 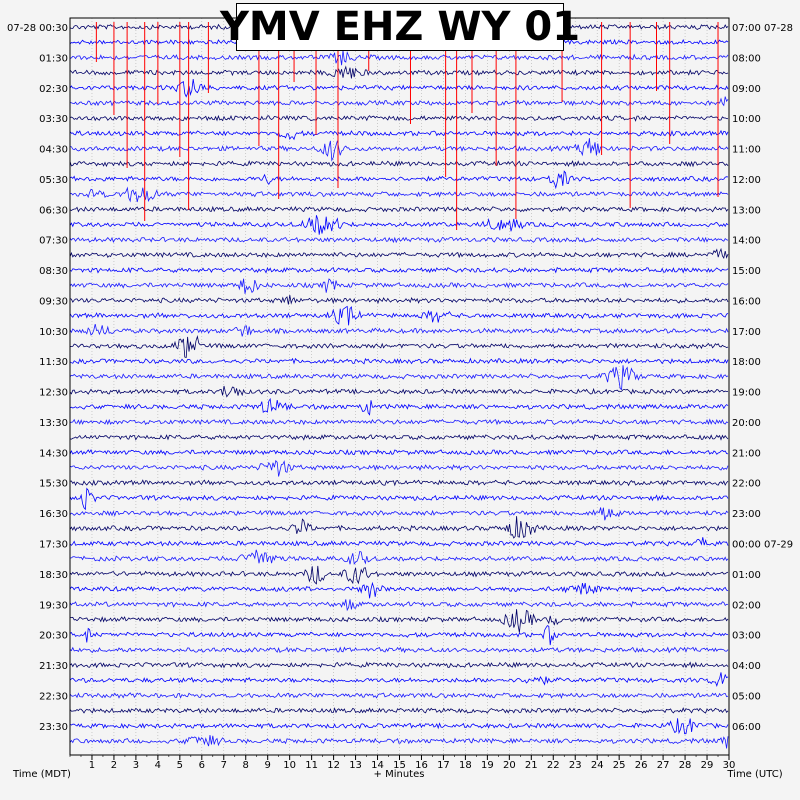 What do you see at coordinates (53, 545) in the screenshot?
I see `left-time-label: 17:30` at bounding box center [53, 545].